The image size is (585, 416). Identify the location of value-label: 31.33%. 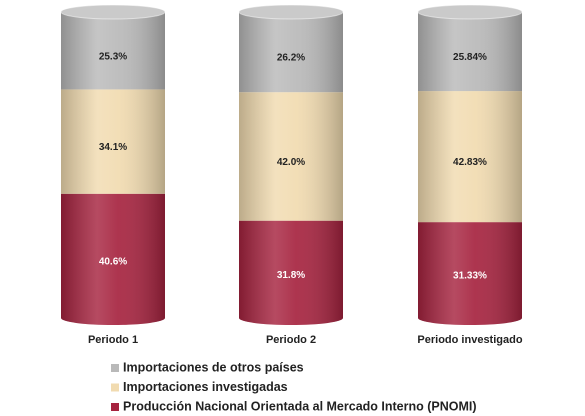
(470, 276).